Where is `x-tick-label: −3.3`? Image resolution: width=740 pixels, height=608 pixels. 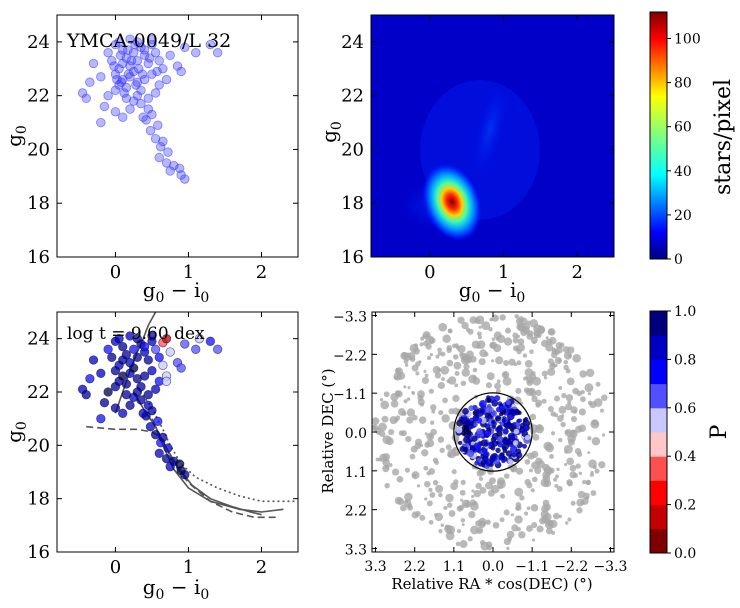
x-tick-label: −3.3 is located at coordinates (610, 567).